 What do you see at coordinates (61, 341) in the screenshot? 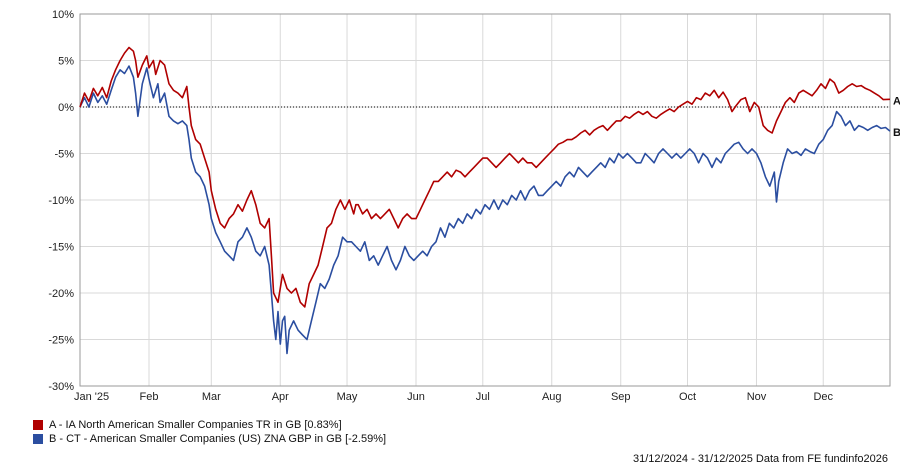
I see `y-tick-label: -25%` at bounding box center [61, 341].